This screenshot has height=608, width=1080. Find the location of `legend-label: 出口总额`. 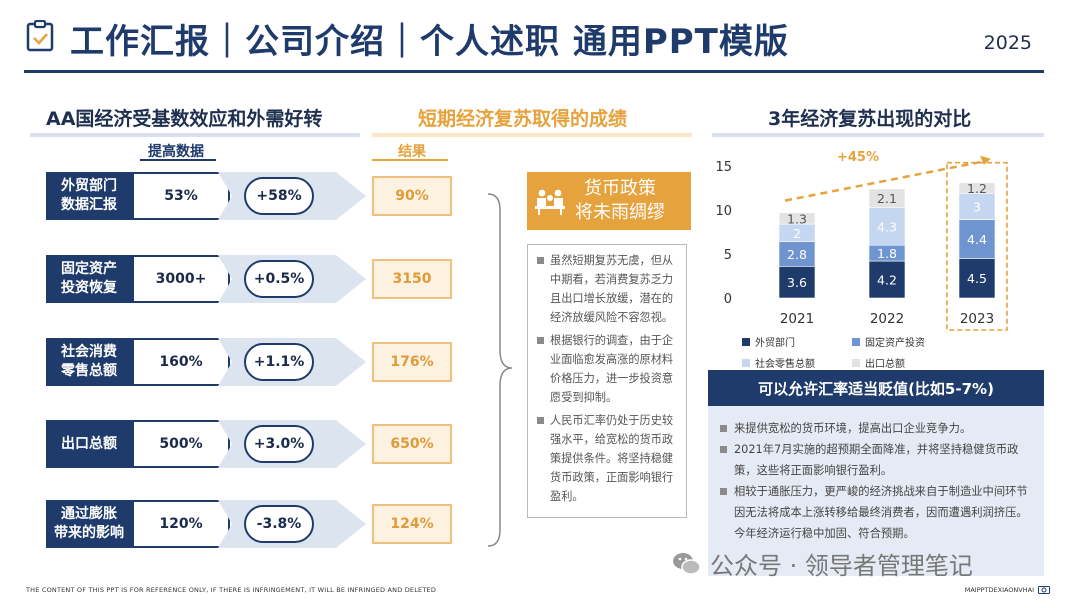

legend-label: 出口总额 is located at coordinates (885, 364).